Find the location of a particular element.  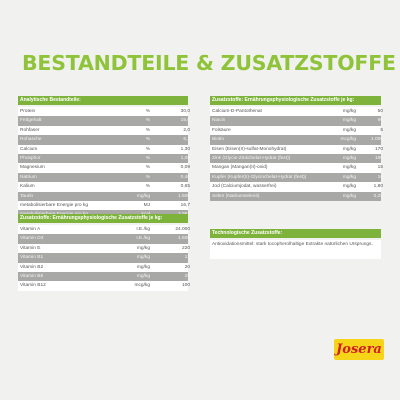

table-row: Vitamin B1 mg/kg 13 is located at coordinates (104, 258).